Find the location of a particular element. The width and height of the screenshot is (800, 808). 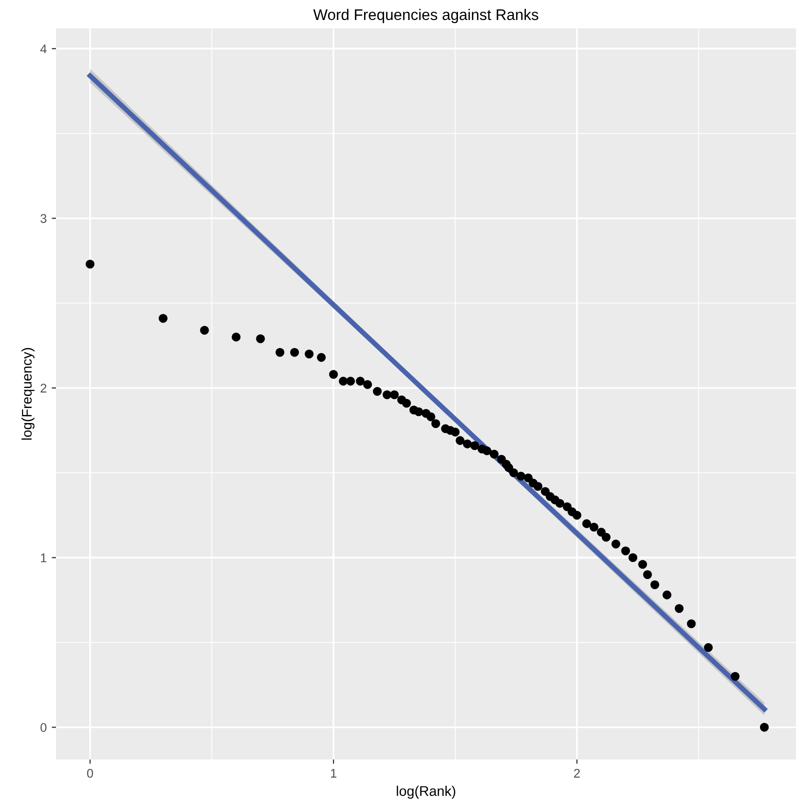

y-tick-label: 3 is located at coordinates (43, 218).